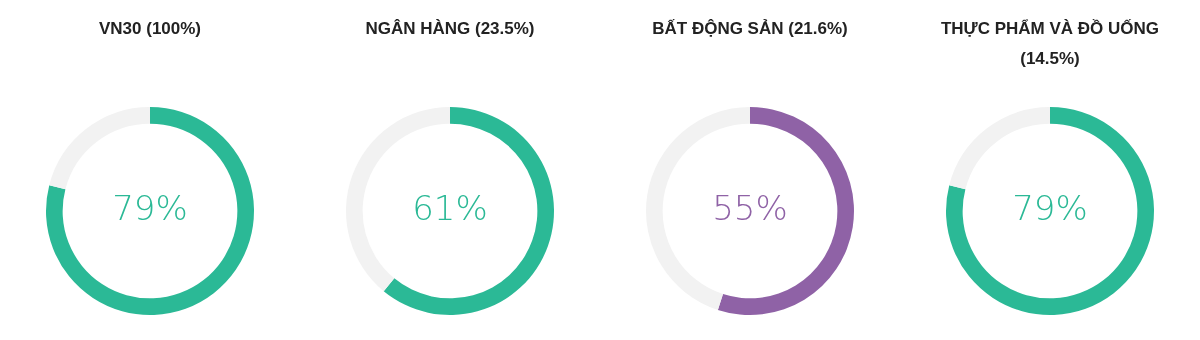 This screenshot has width=1200, height=340. I want to click on data-label: 55%, so click(750, 207).